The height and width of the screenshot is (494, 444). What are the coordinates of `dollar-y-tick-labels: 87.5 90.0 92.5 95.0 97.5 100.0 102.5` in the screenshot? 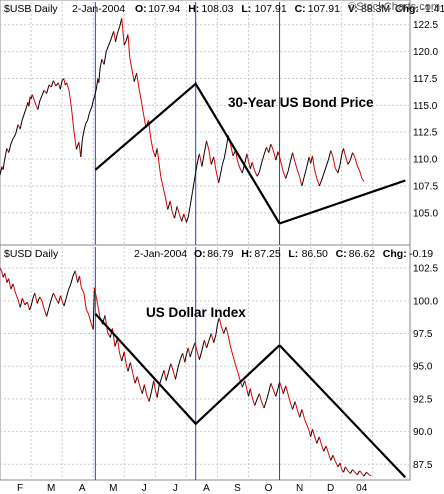 It's located at (425, 367).